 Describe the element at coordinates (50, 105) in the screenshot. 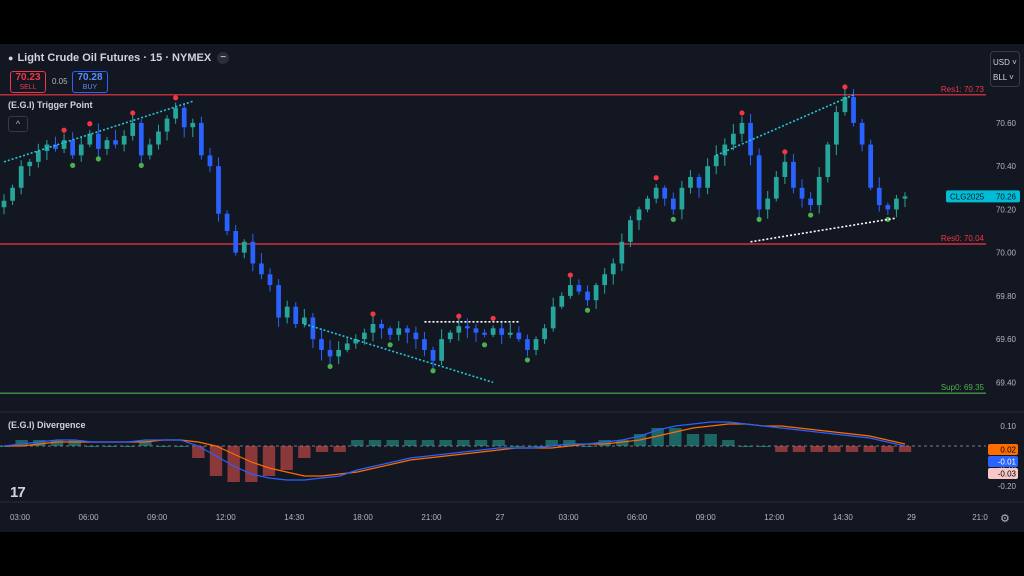

I see `indicator-trigger-title: (E.G.I) Trigger Point` at that location.